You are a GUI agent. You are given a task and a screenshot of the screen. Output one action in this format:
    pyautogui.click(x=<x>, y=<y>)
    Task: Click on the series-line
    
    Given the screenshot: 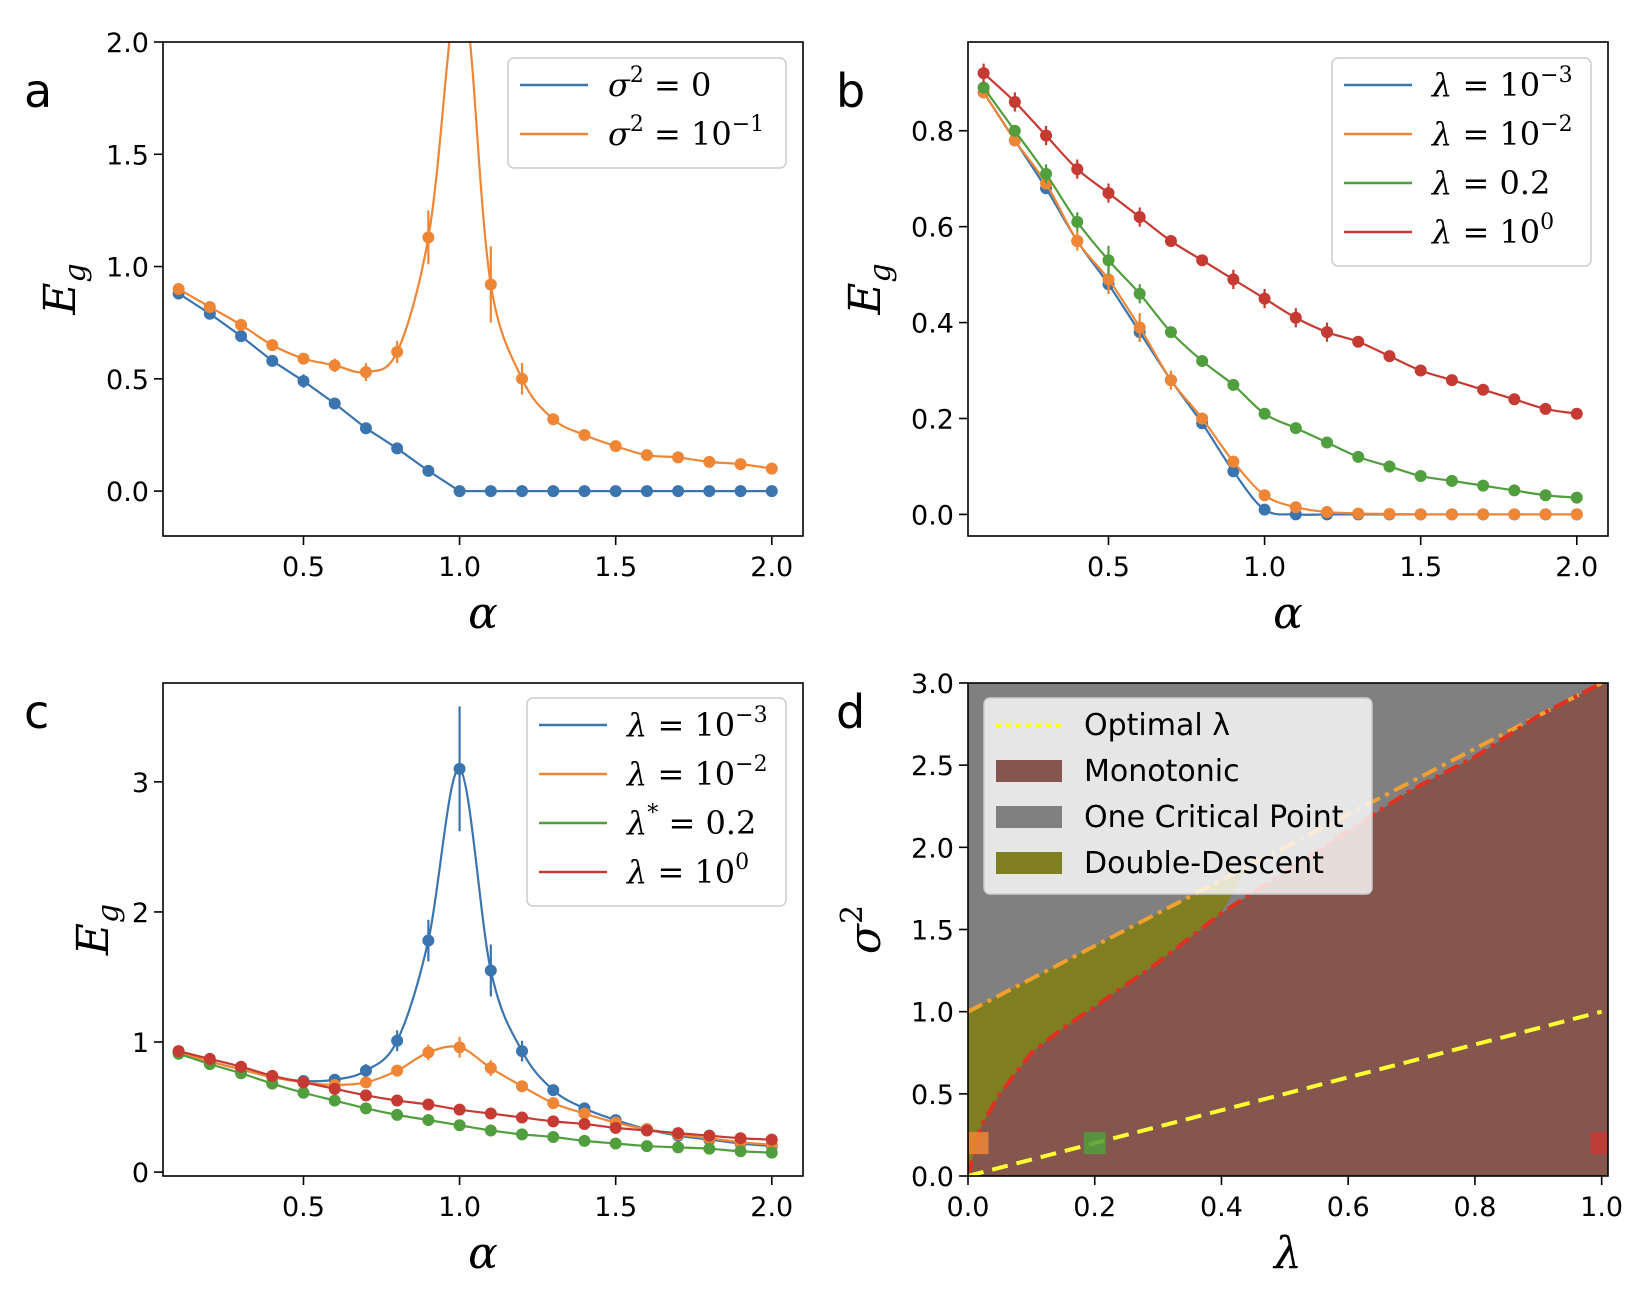 What is the action you would take?
    pyautogui.click(x=475, y=392)
    